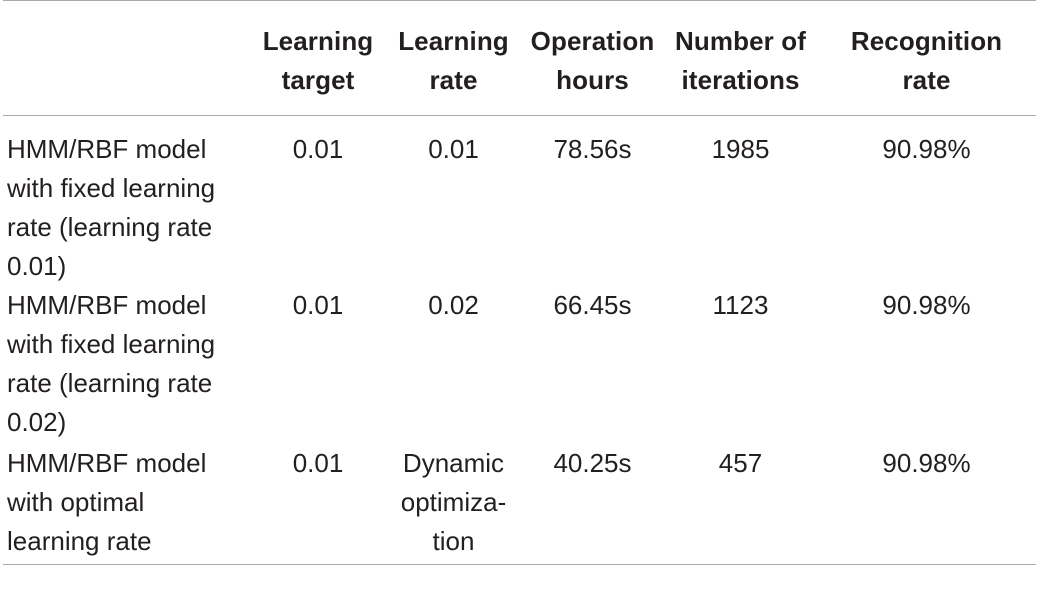 The width and height of the screenshot is (1039, 589). What do you see at coordinates (740, 149) in the screenshot?
I see `cell-iterations: 1985` at bounding box center [740, 149].